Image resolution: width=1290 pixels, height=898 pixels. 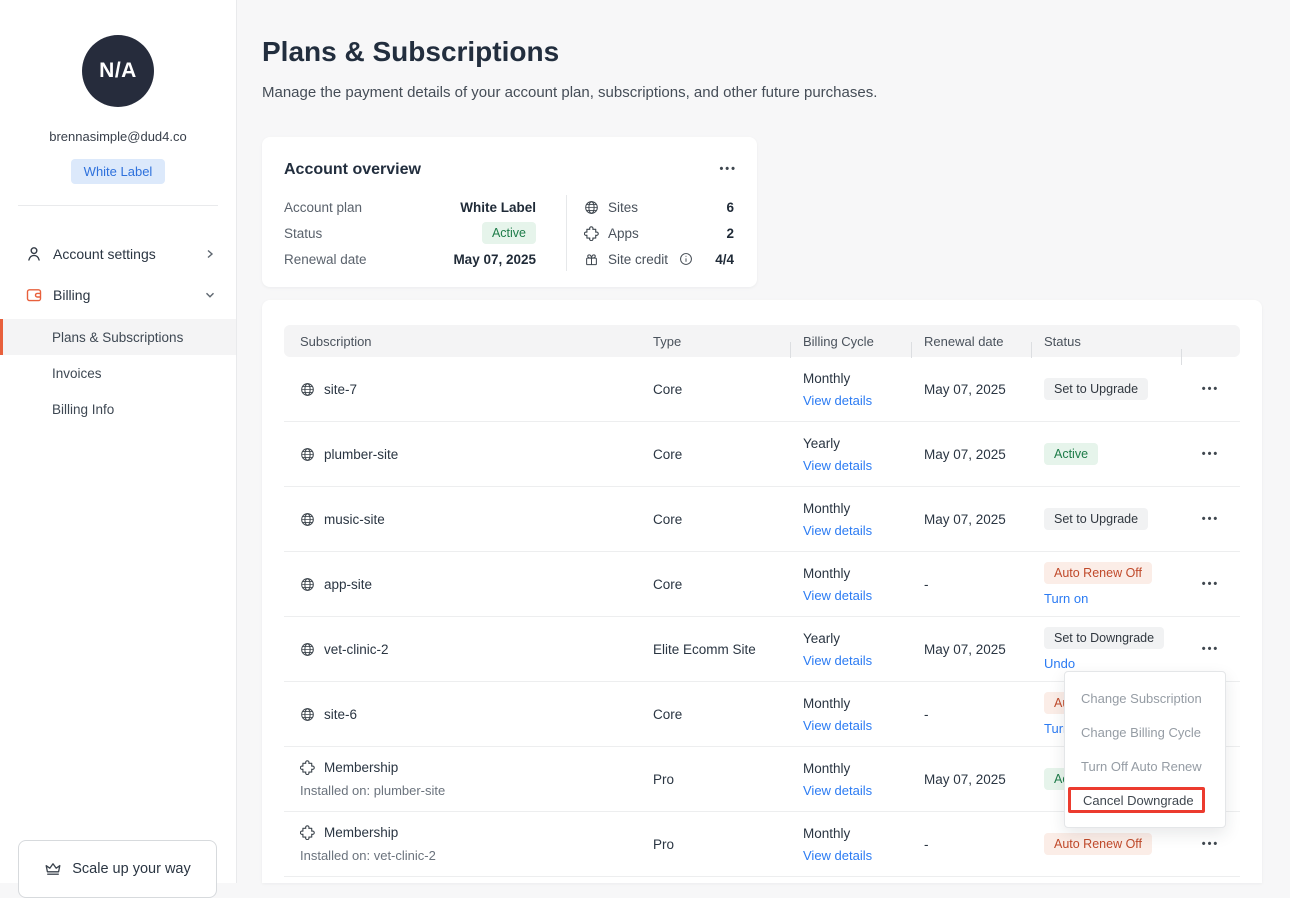 What do you see at coordinates (1106, 346) in the screenshot?
I see `column-header-status: Status` at bounding box center [1106, 346].